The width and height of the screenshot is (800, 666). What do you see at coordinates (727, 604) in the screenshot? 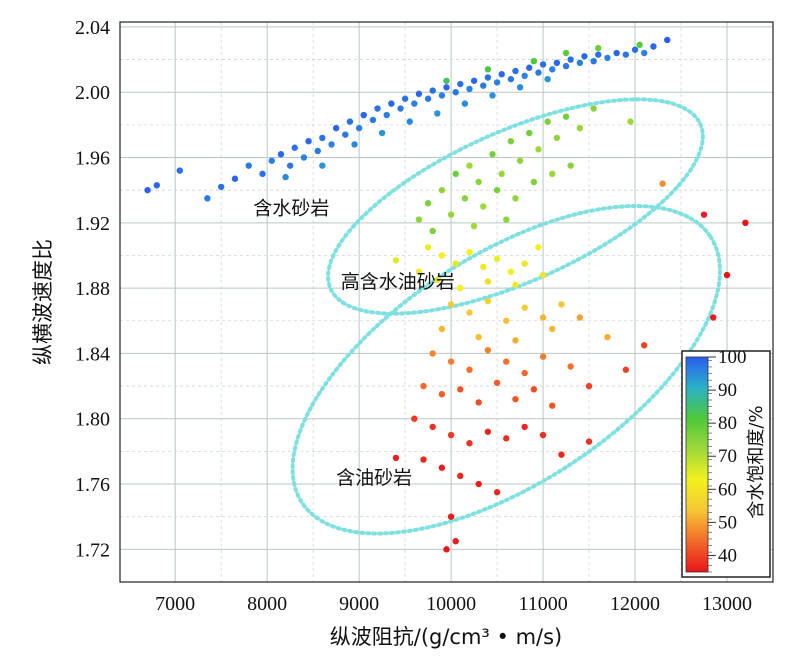
I see `x-tick-label: 13000` at bounding box center [727, 604].